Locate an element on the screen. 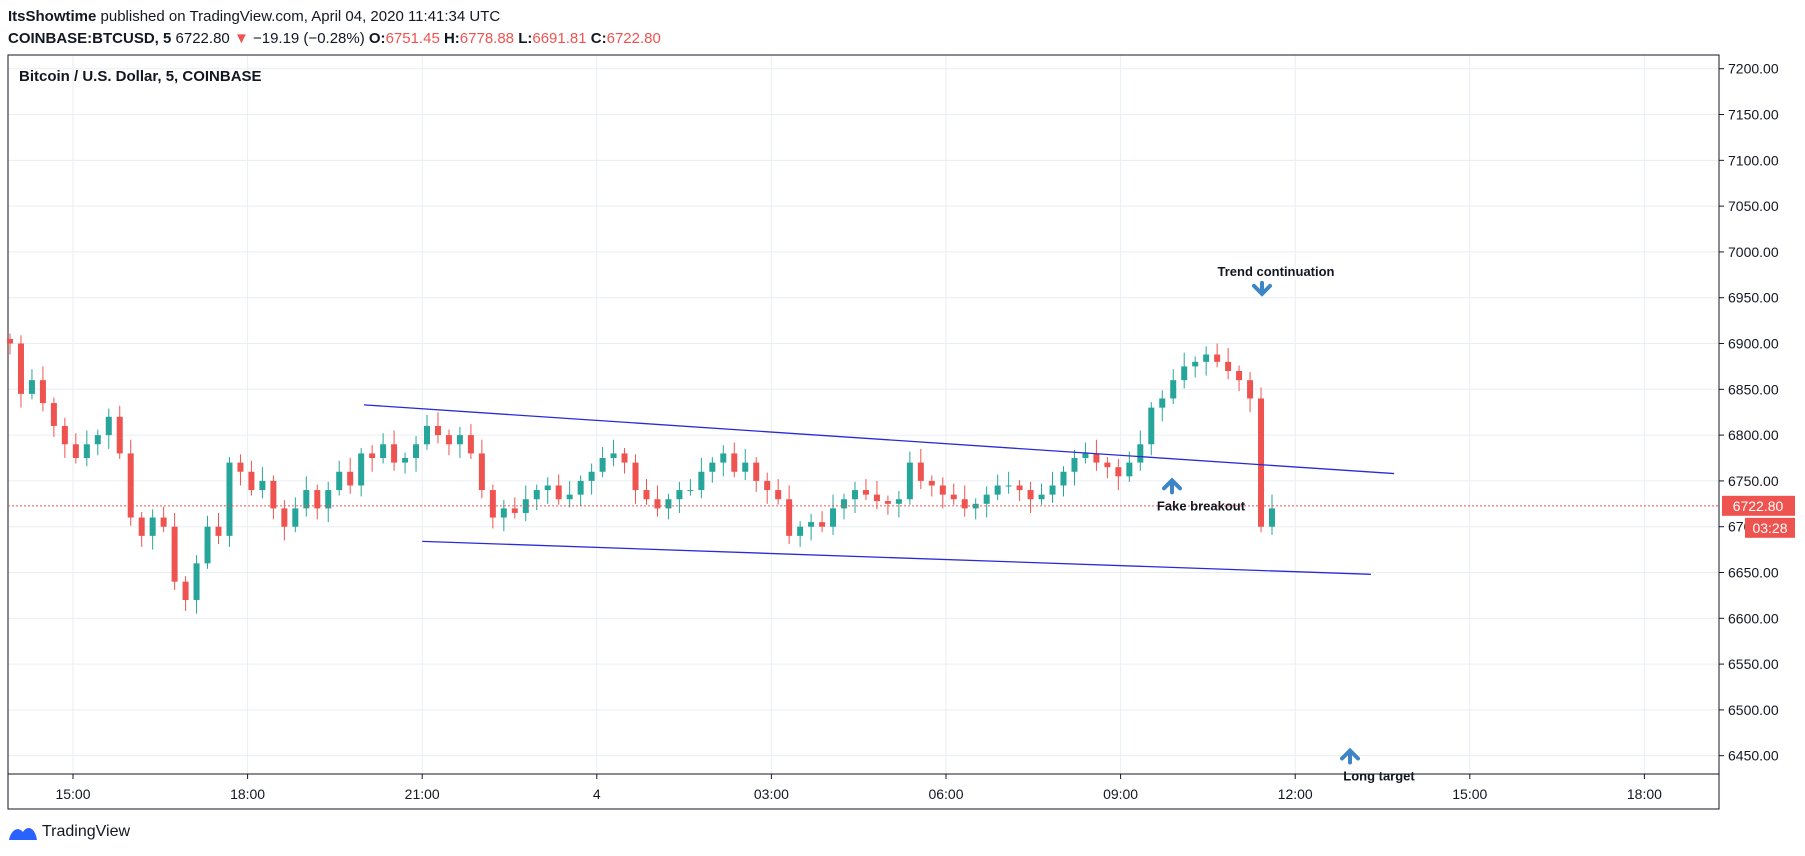 This screenshot has width=1805, height=856. price-tick-label: 6600.00 is located at coordinates (1753, 618).